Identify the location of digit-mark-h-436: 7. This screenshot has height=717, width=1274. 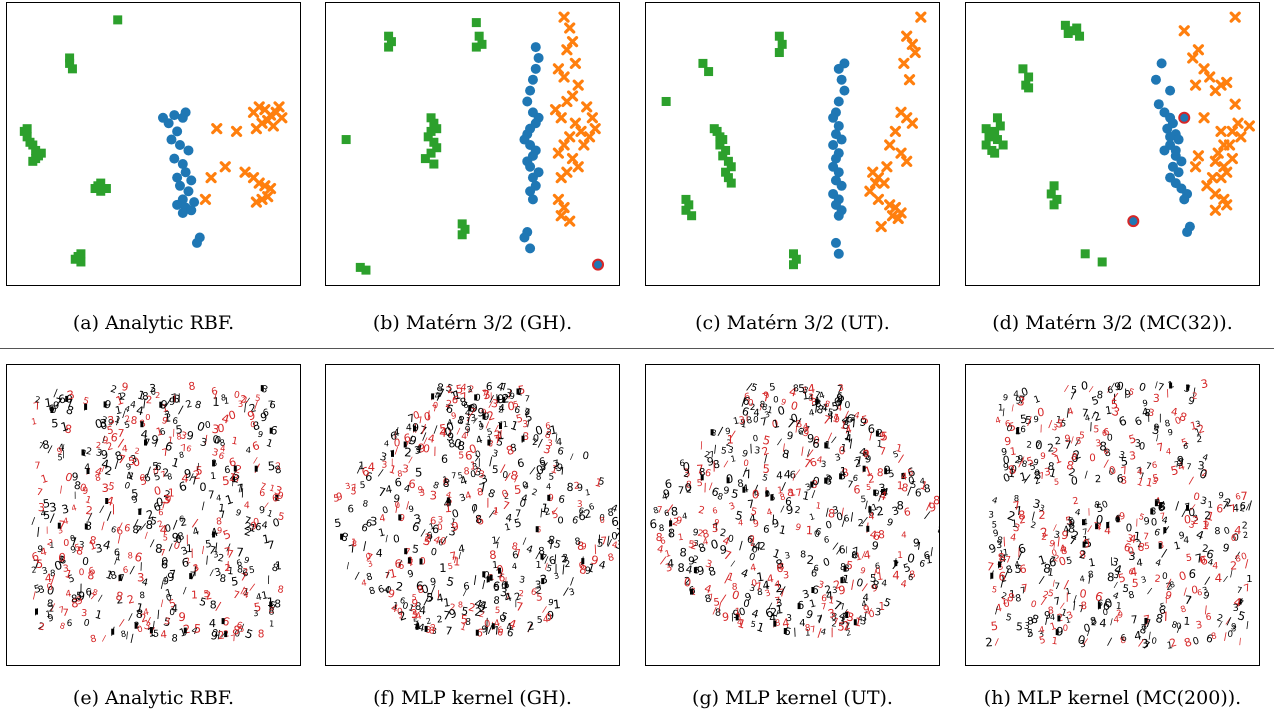
(1134, 620).